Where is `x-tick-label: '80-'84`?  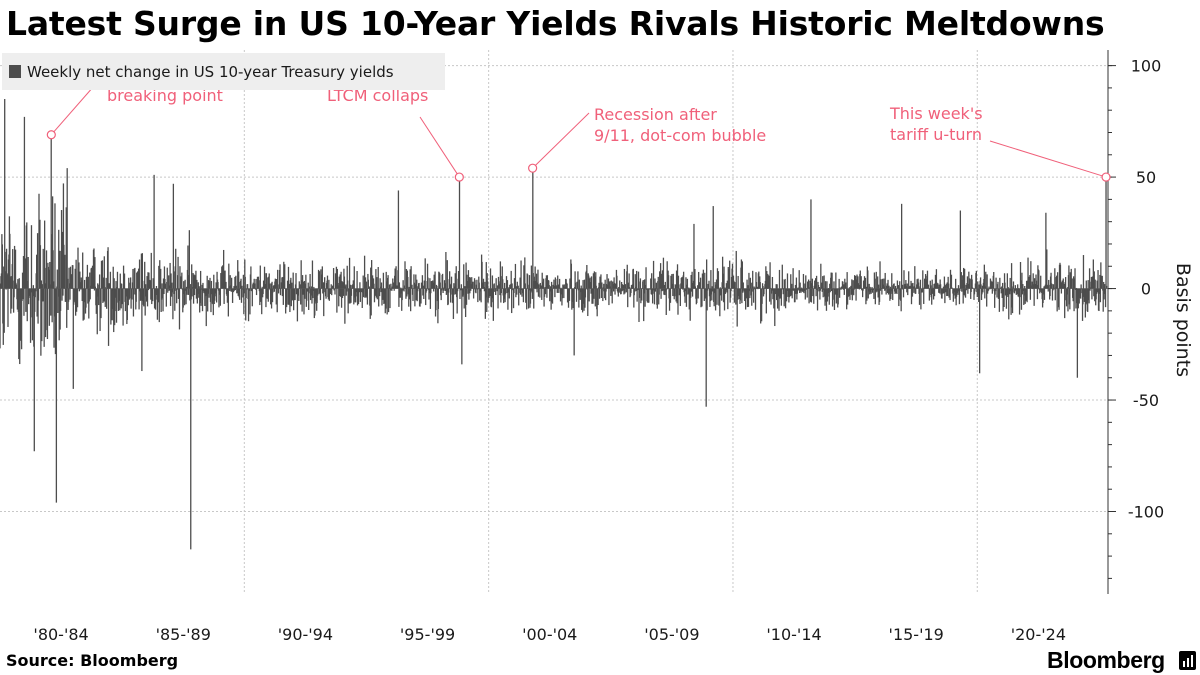 x-tick-label: '80-'84 is located at coordinates (60, 634).